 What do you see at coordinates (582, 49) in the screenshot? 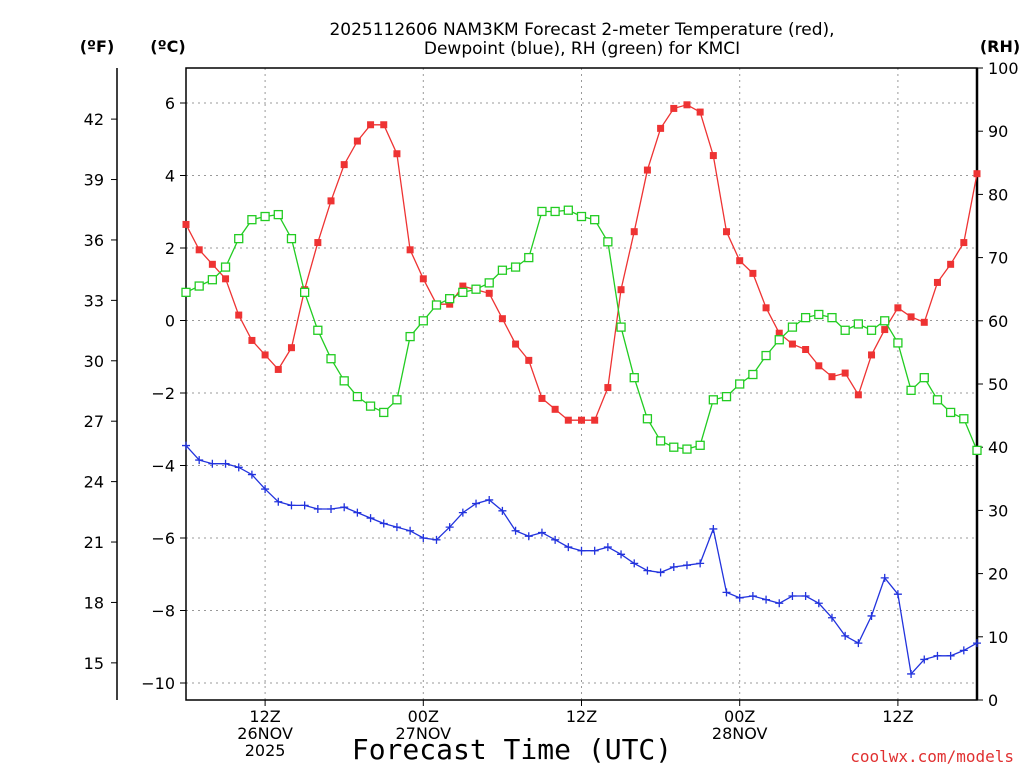
I see `chart-title-line2: Dewpoint (blue), RH (green) for KMCI` at bounding box center [582, 49].